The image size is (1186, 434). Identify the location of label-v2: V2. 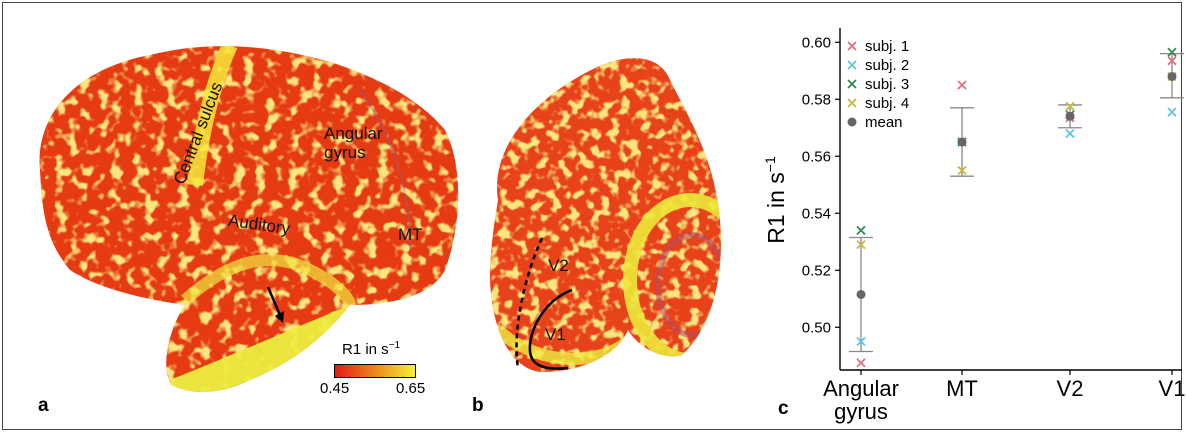
(558, 265).